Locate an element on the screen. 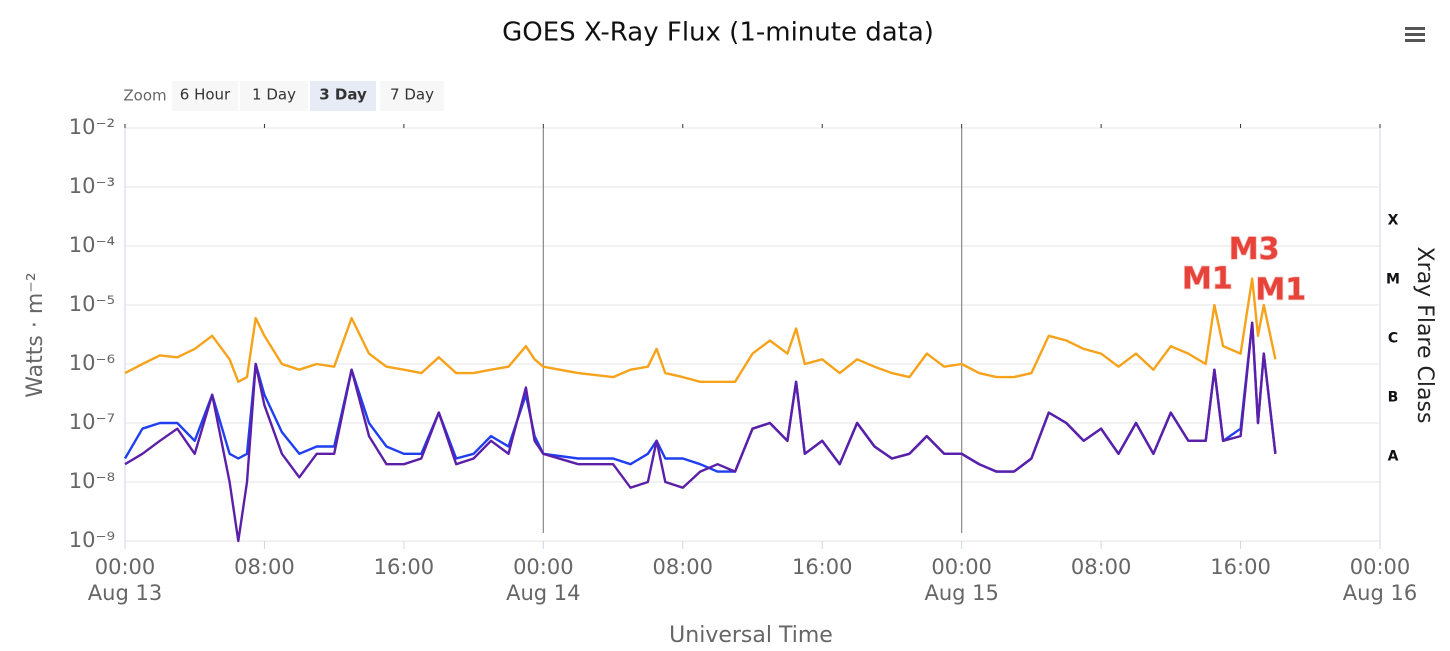 This screenshot has height=651, width=1450. zoom-button-label: 7 Day is located at coordinates (412, 95).